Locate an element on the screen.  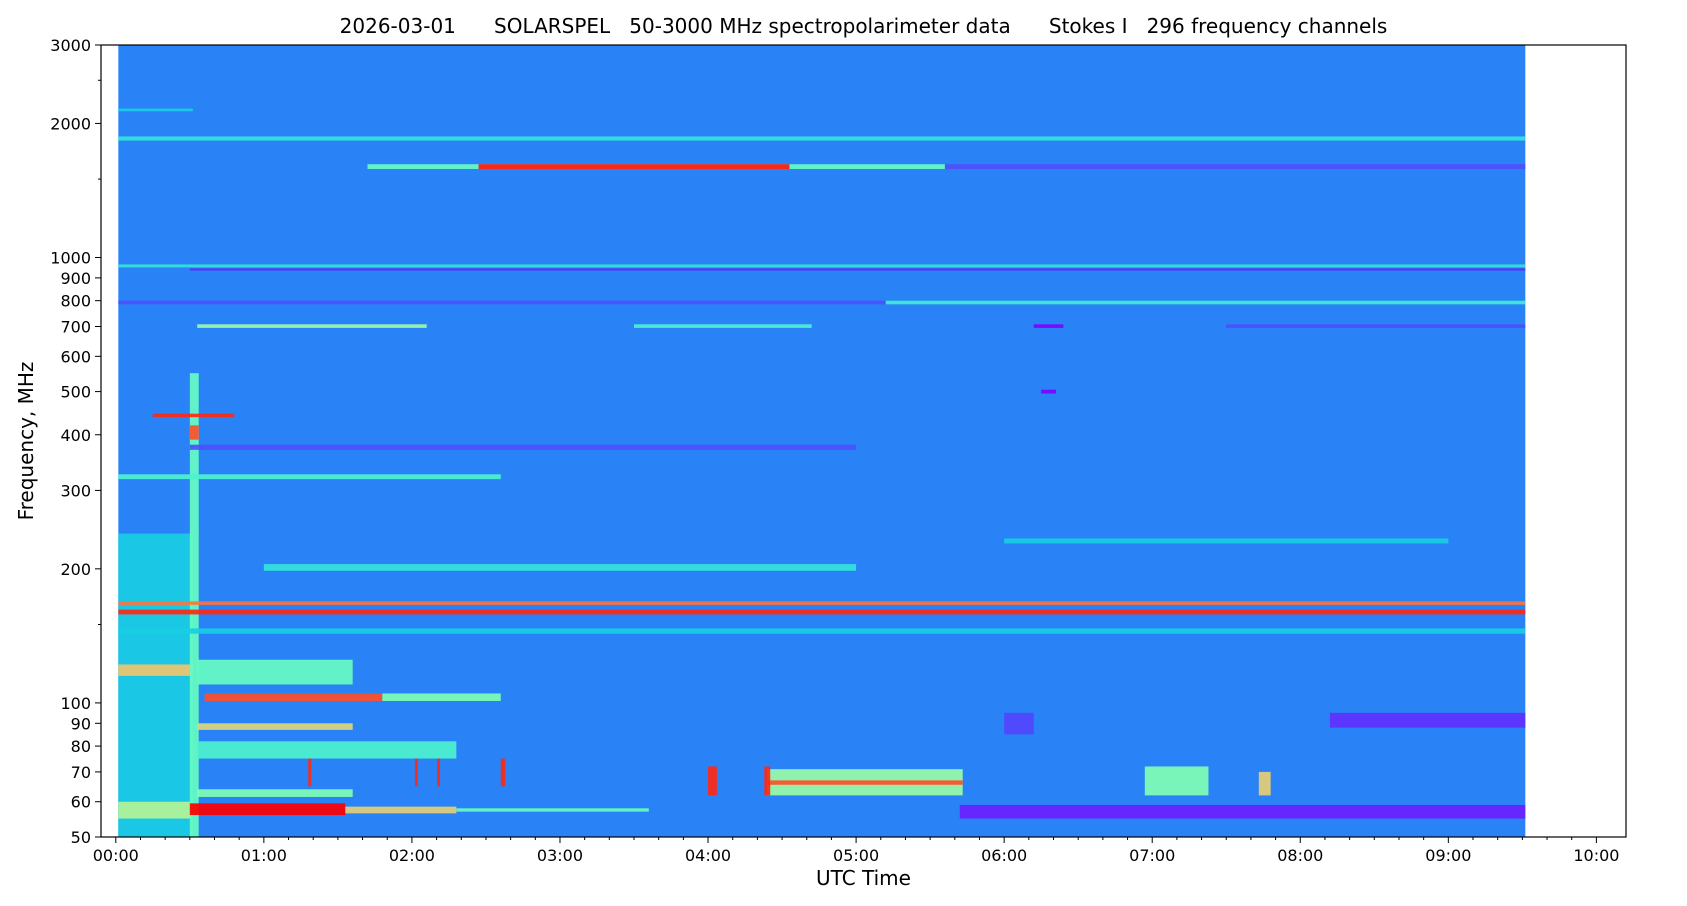
heatmap-cell-burst-66-core is located at coordinates (865, 782).